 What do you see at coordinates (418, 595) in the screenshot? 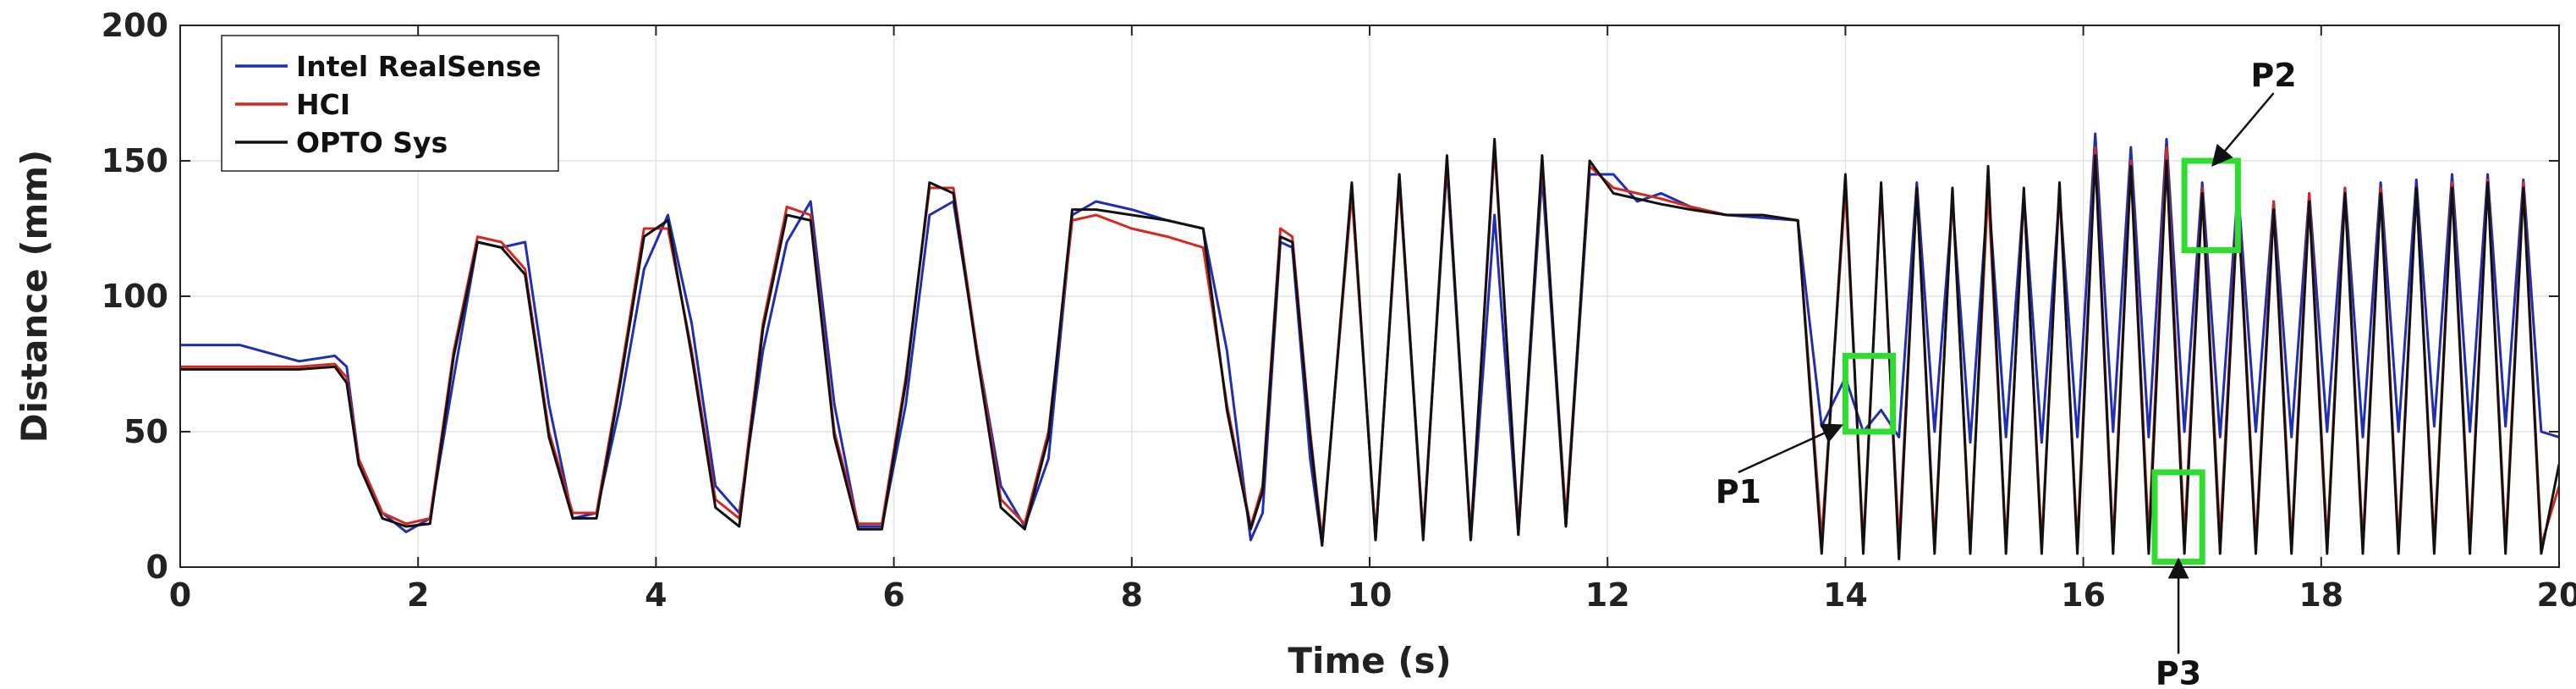
I see `x-tick-label: 2` at bounding box center [418, 595].